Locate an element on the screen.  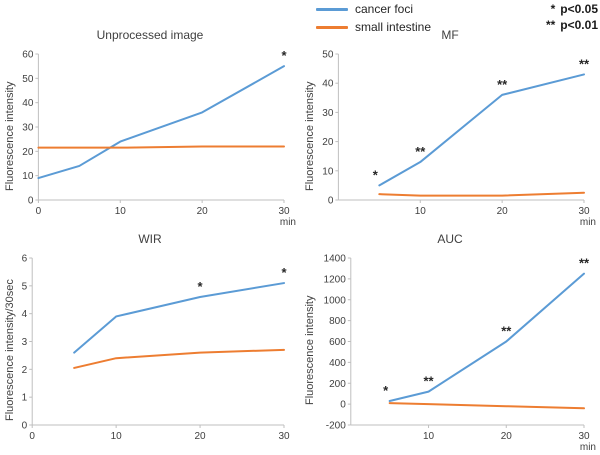
legend-item-small-intestine: small intestine is located at coordinates (373, 27).